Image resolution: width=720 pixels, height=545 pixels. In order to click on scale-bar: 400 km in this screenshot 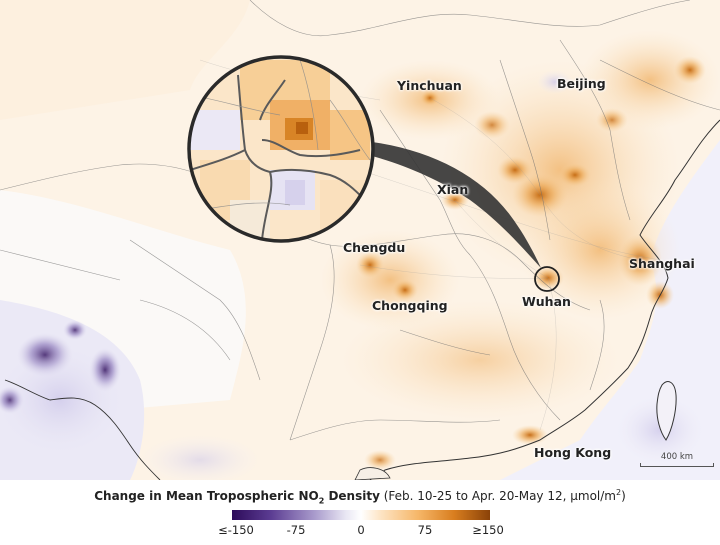, I will do `click(677, 459)`.